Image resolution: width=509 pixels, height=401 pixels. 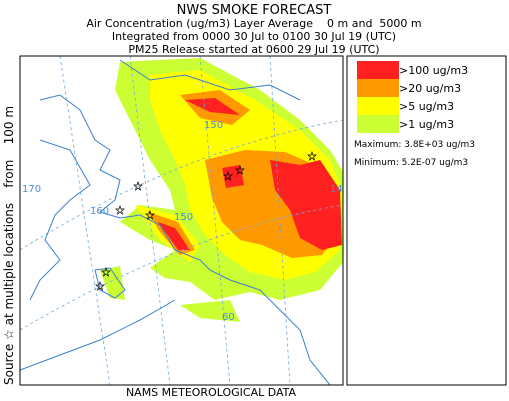 What do you see at coordinates (426, 106) in the screenshot?
I see `legend-label: >5 ug/m3` at bounding box center [426, 106].